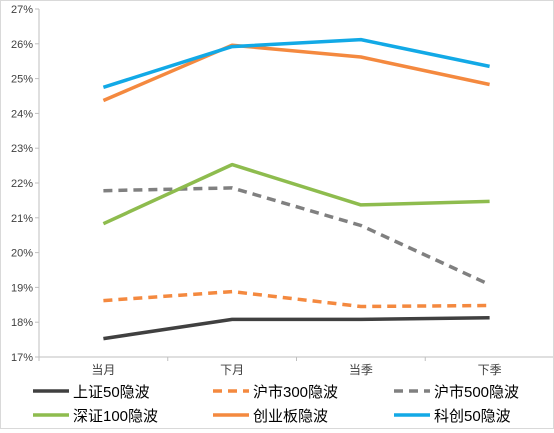 Image resolution: width=554 pixels, height=433 pixels. Describe the element at coordinates (22, 114) in the screenshot. I see `y-tick-label: 24%` at that location.